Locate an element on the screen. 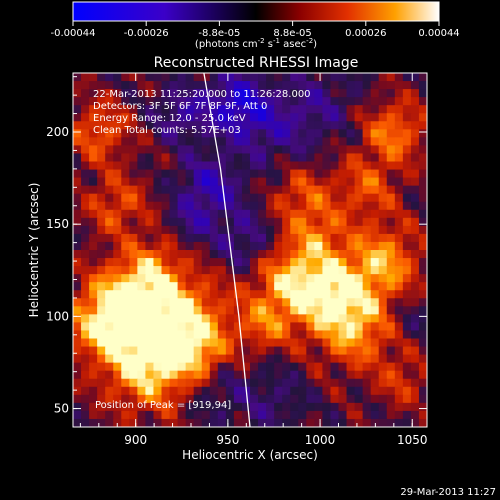 Image resolution: width=500 pixels, height=500 pixels. colorbar-tick-label: 0.00044 is located at coordinates (438, 33).